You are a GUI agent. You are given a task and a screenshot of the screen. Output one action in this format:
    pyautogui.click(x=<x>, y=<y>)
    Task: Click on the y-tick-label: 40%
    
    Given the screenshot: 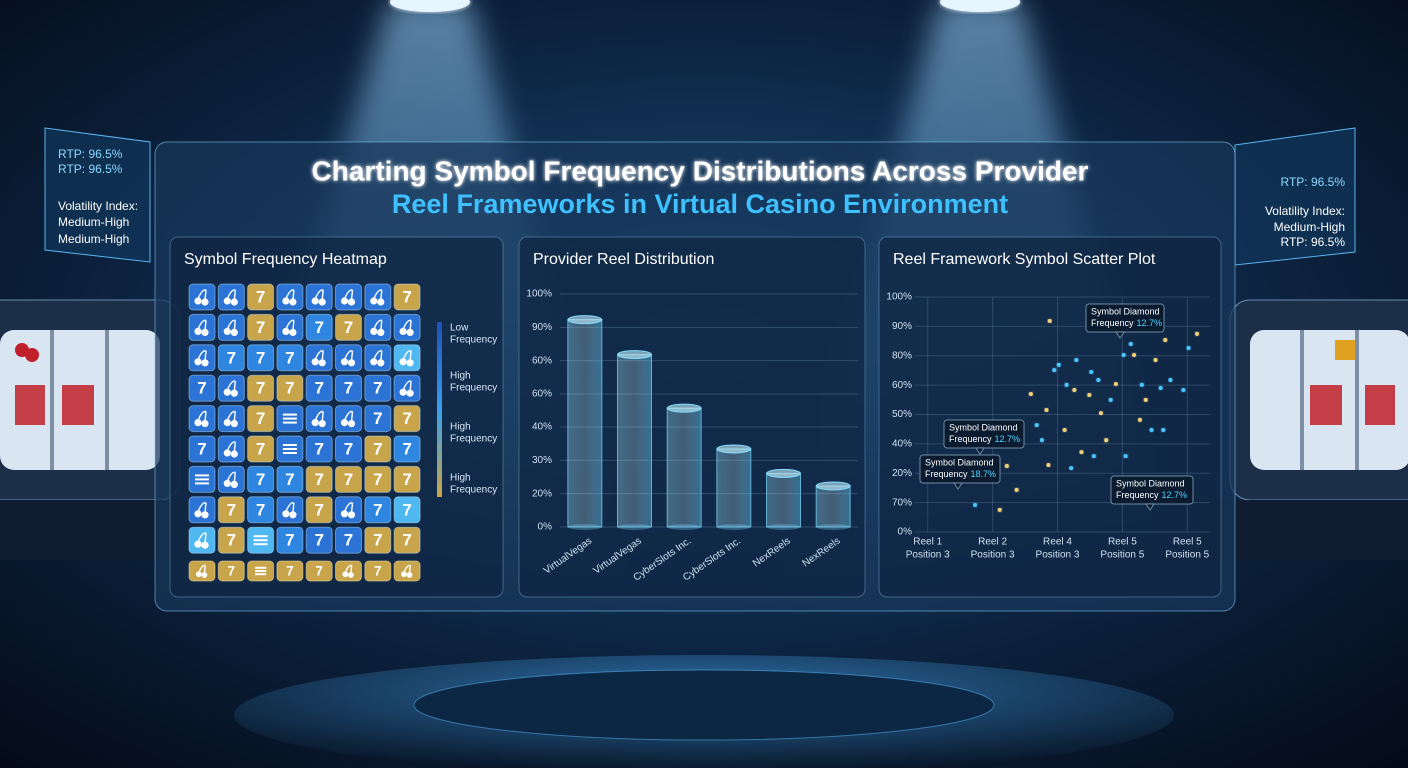 What is the action you would take?
    pyautogui.click(x=542, y=427)
    